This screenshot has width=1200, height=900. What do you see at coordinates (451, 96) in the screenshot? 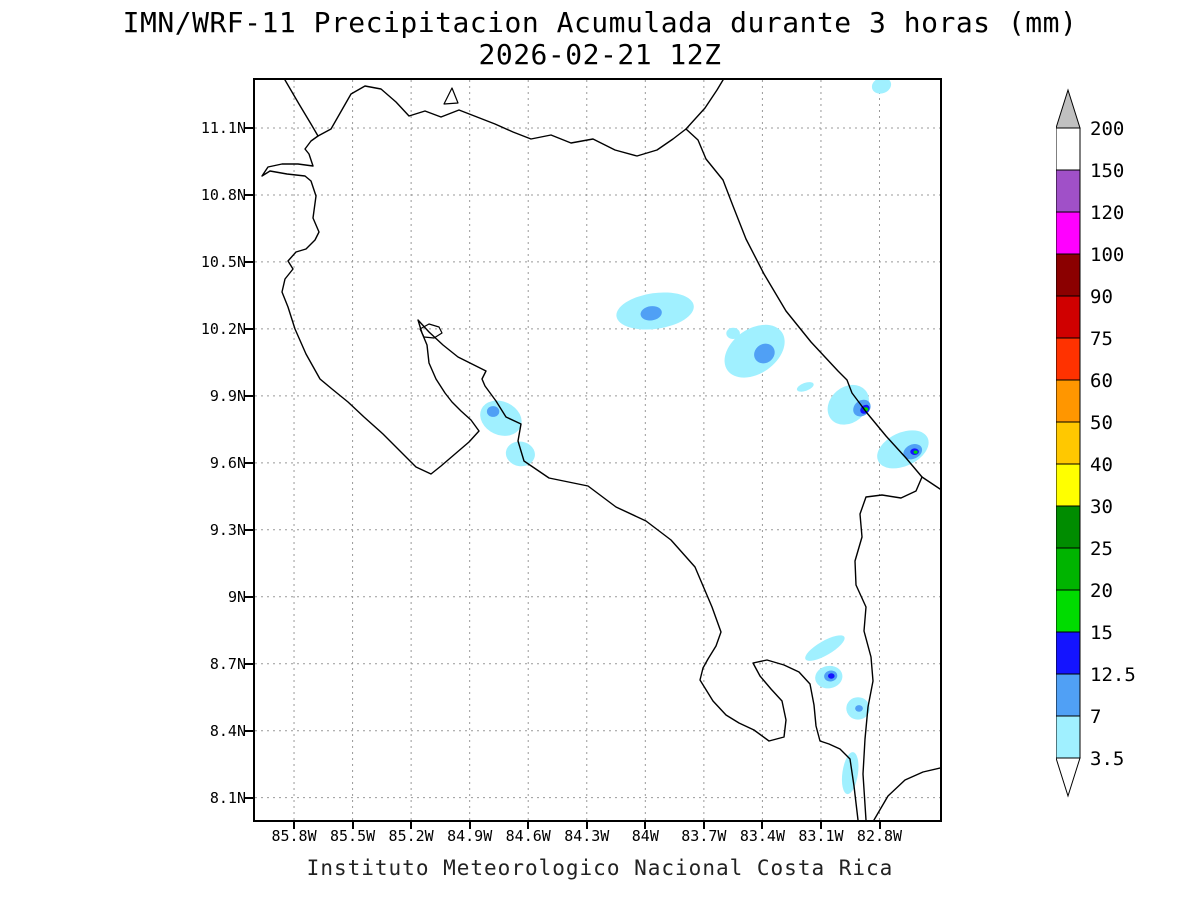
I see `lake-island` at bounding box center [451, 96].